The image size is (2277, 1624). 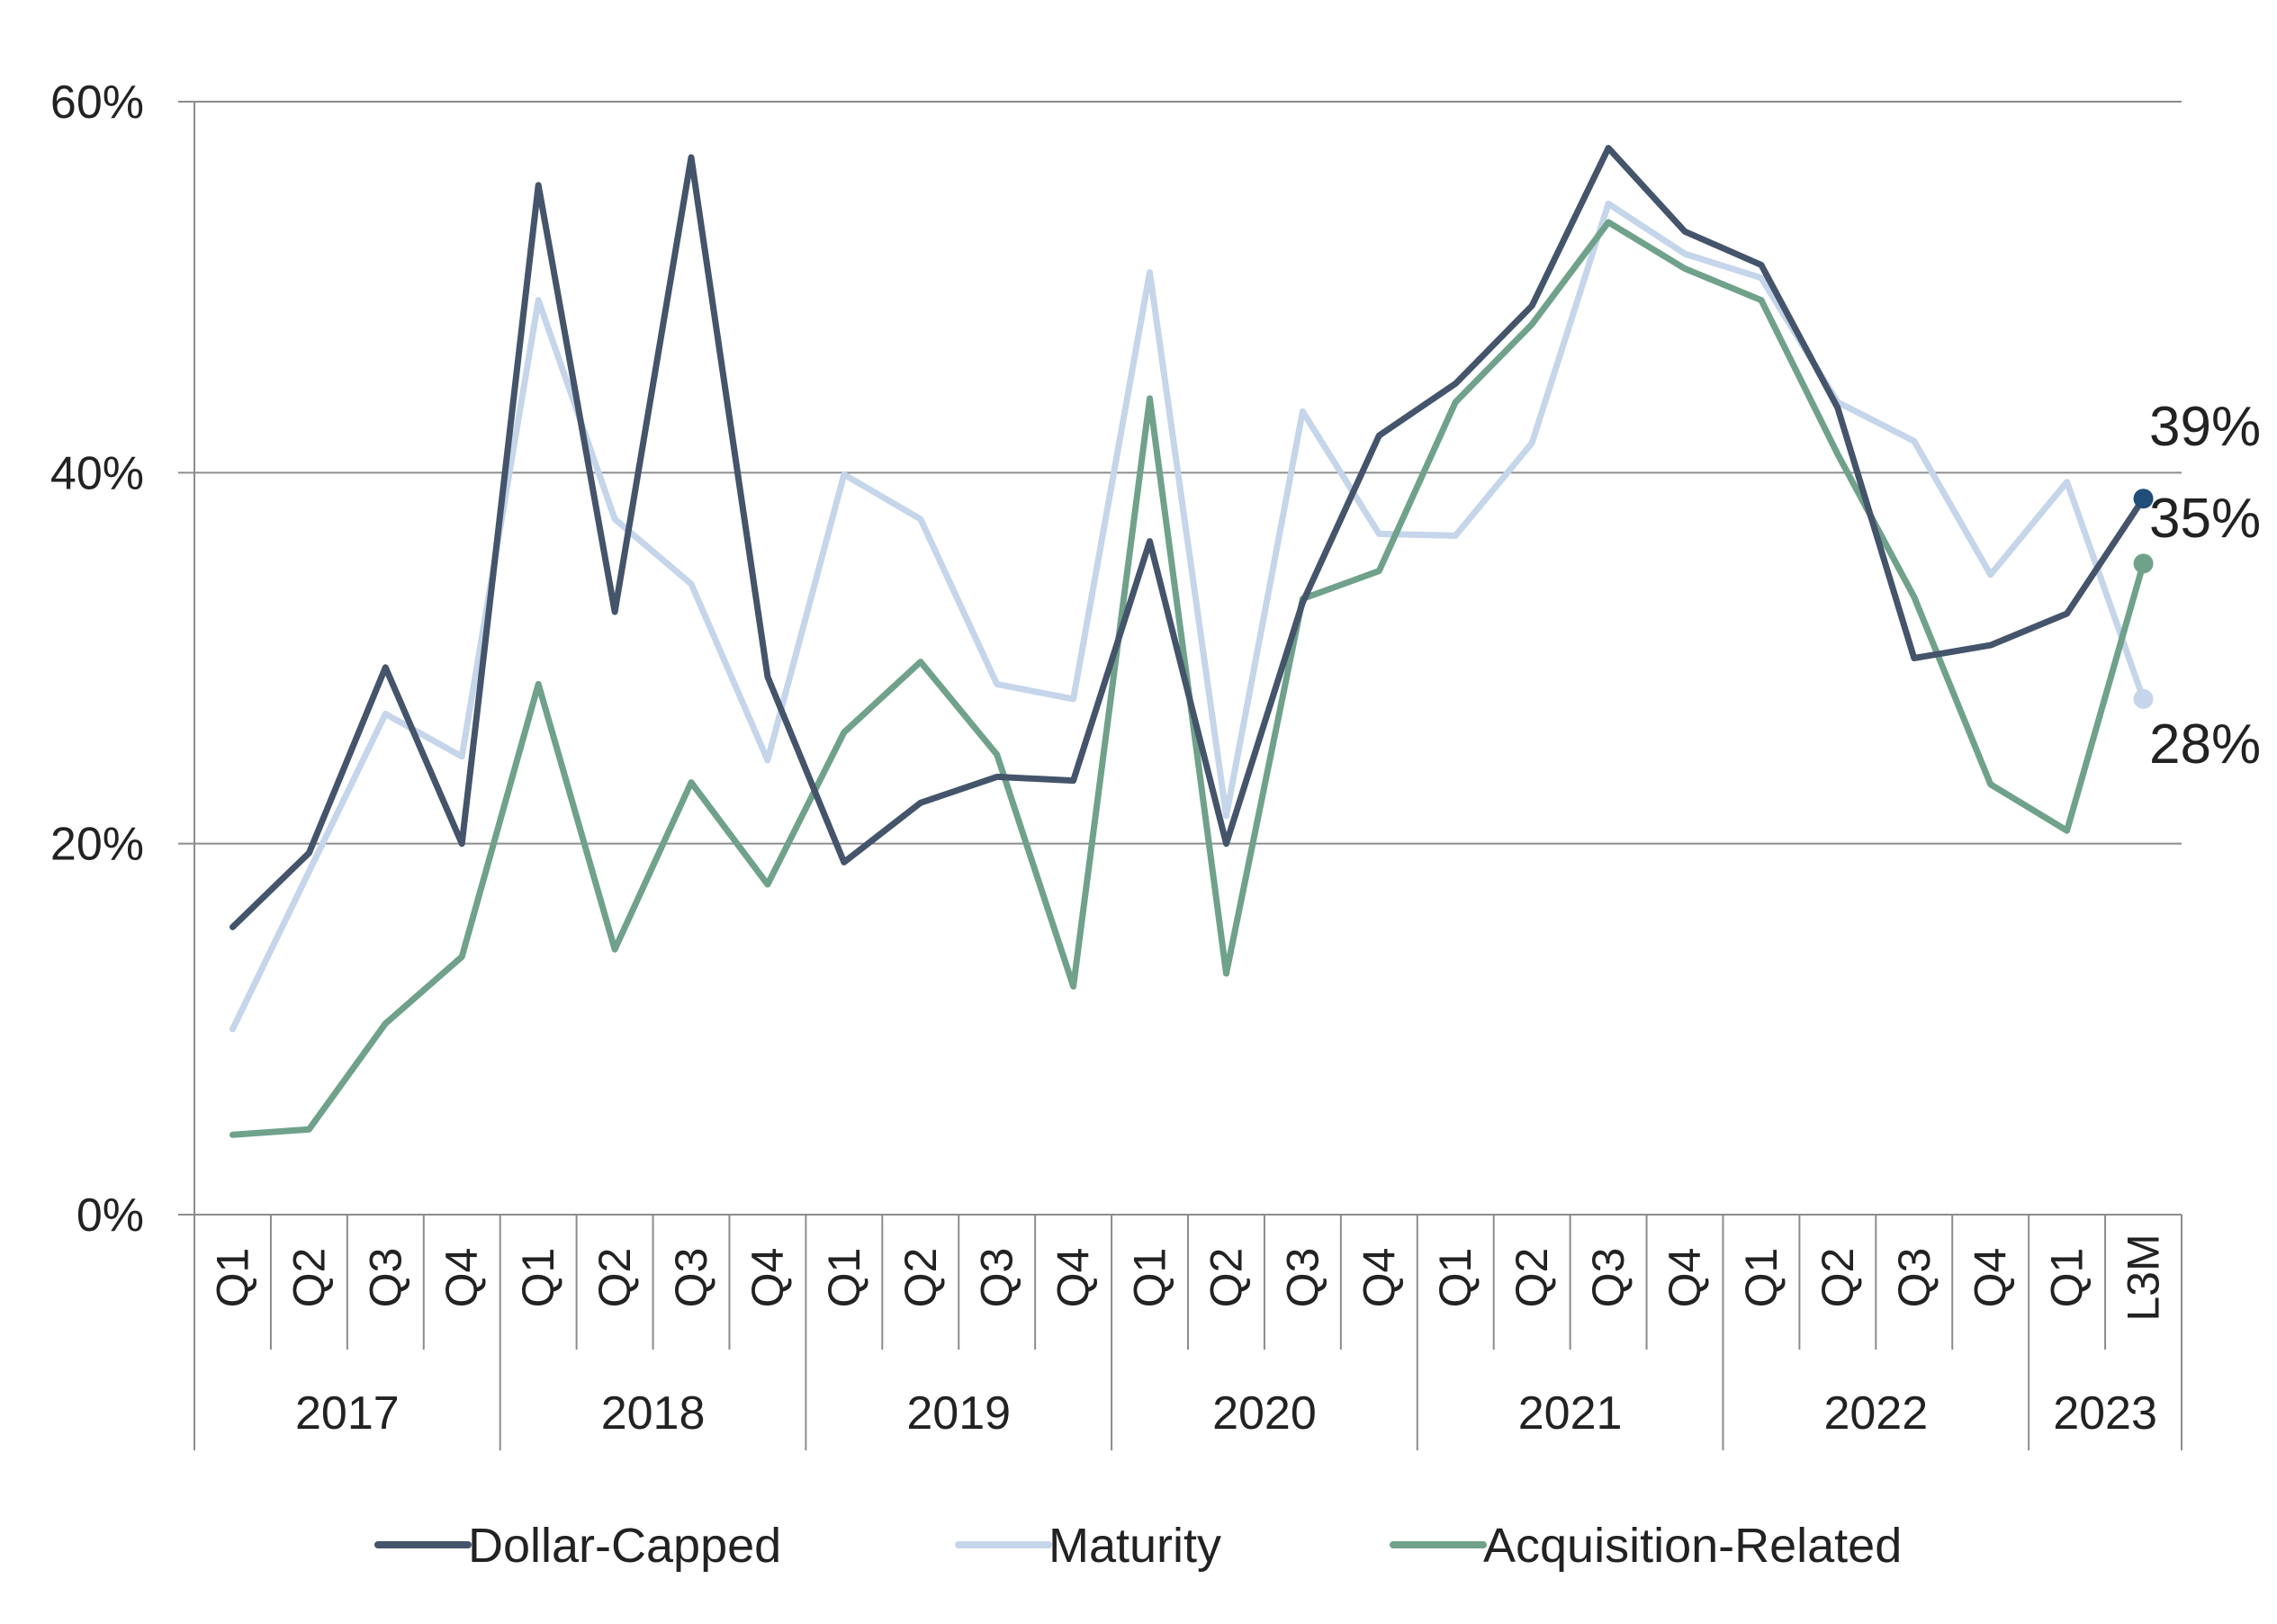 What do you see at coordinates (2105, 1413) in the screenshot?
I see `year-label: 2023` at bounding box center [2105, 1413].